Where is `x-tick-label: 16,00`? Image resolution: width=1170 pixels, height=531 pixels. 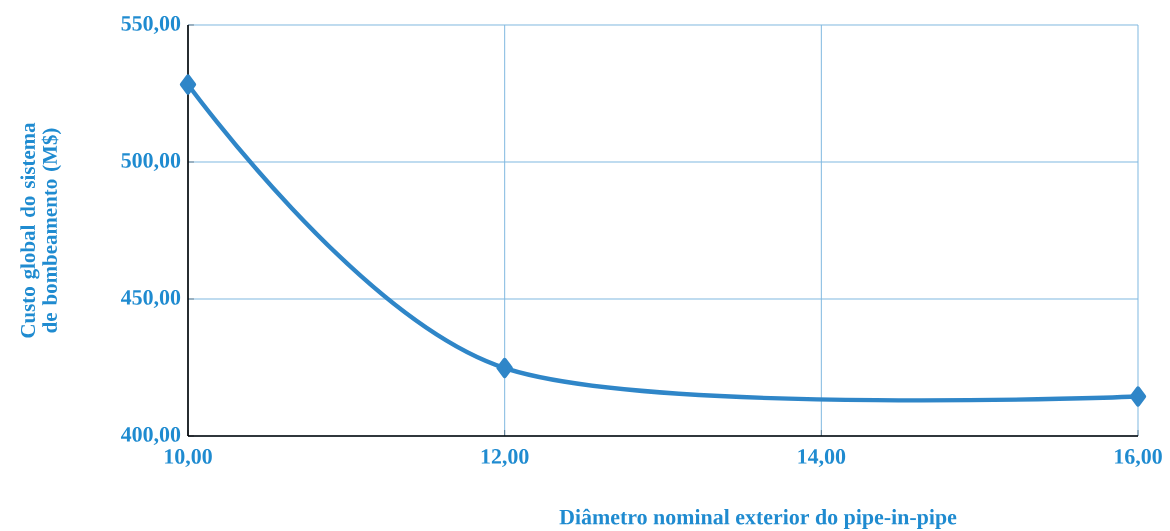
x-tick-label: 16,00 is located at coordinates (1138, 458).